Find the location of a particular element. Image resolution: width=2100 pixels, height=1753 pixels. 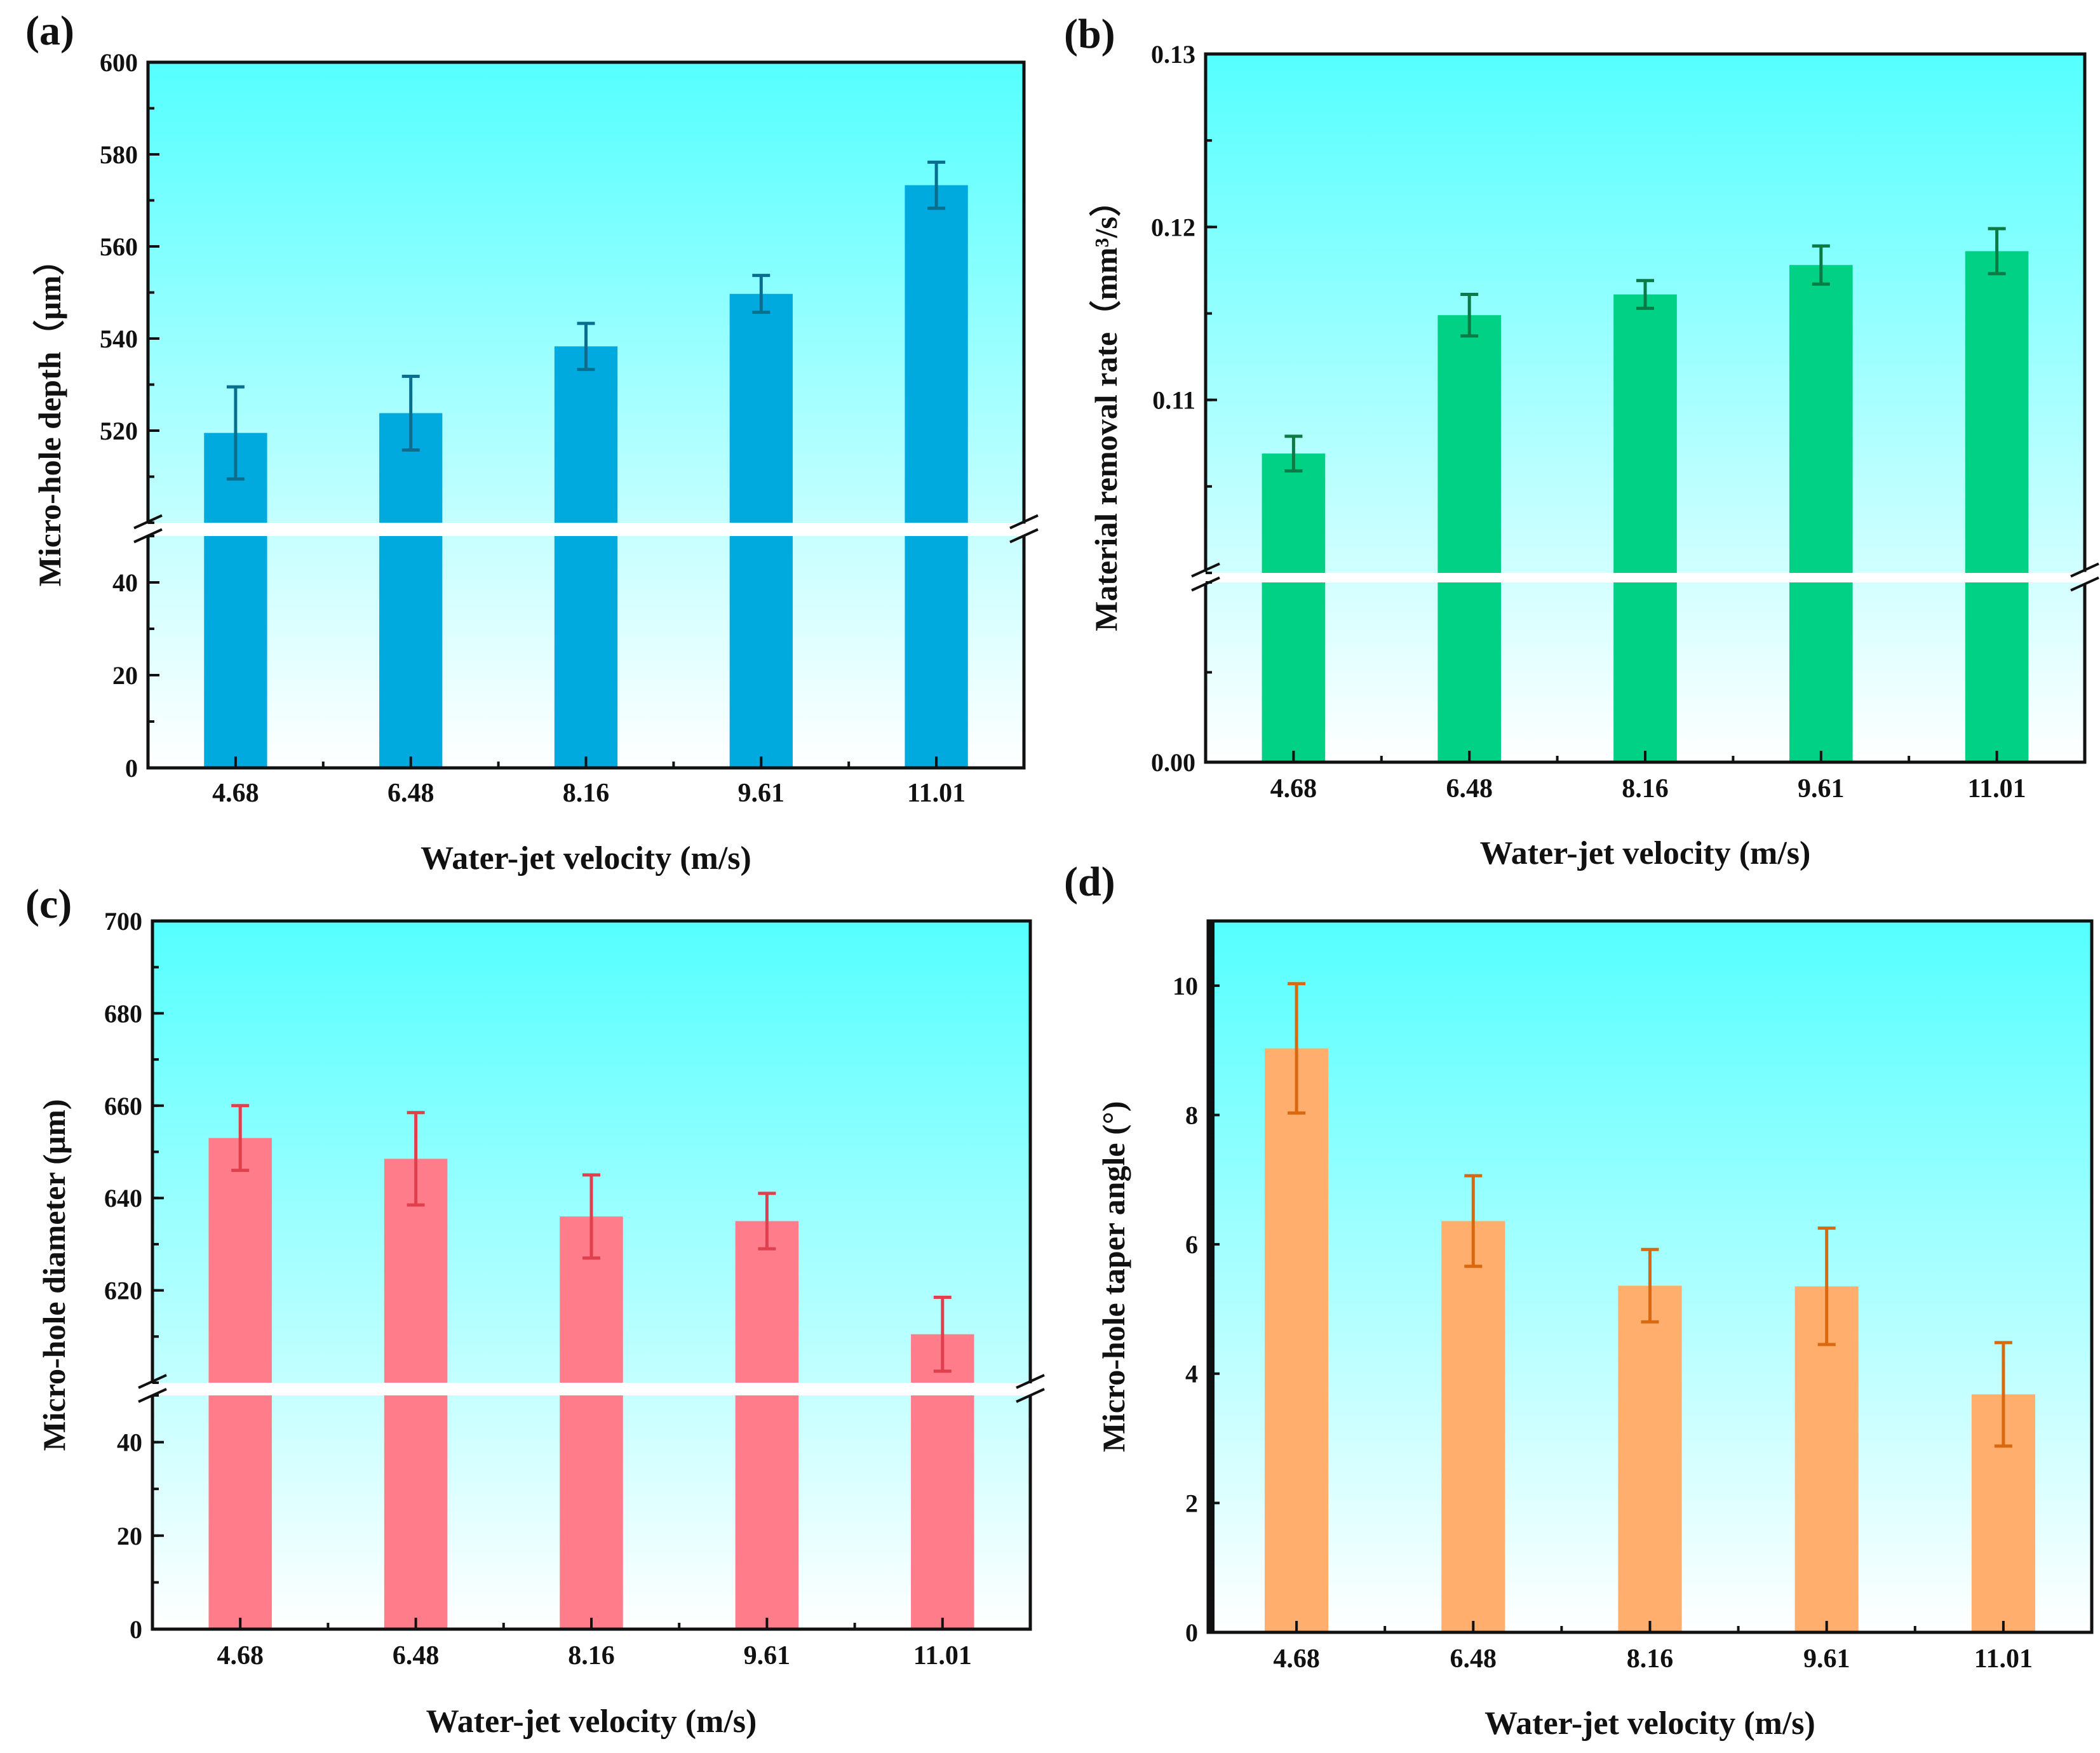

y-axis-title: Micro-hole depth（μm） is located at coordinates (49, 415).